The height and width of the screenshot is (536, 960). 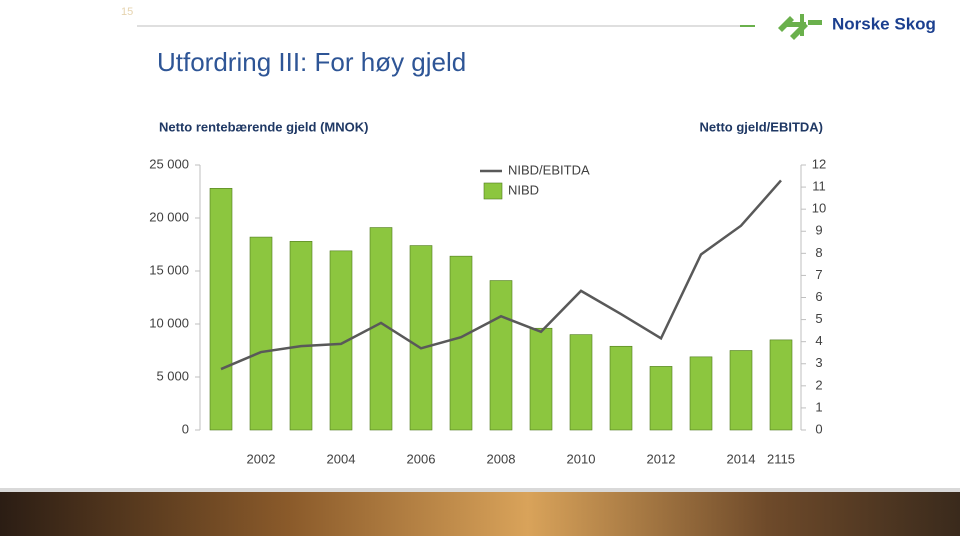 What do you see at coordinates (172, 375) in the screenshot?
I see `y-tick-label: 5 000` at bounding box center [172, 375].